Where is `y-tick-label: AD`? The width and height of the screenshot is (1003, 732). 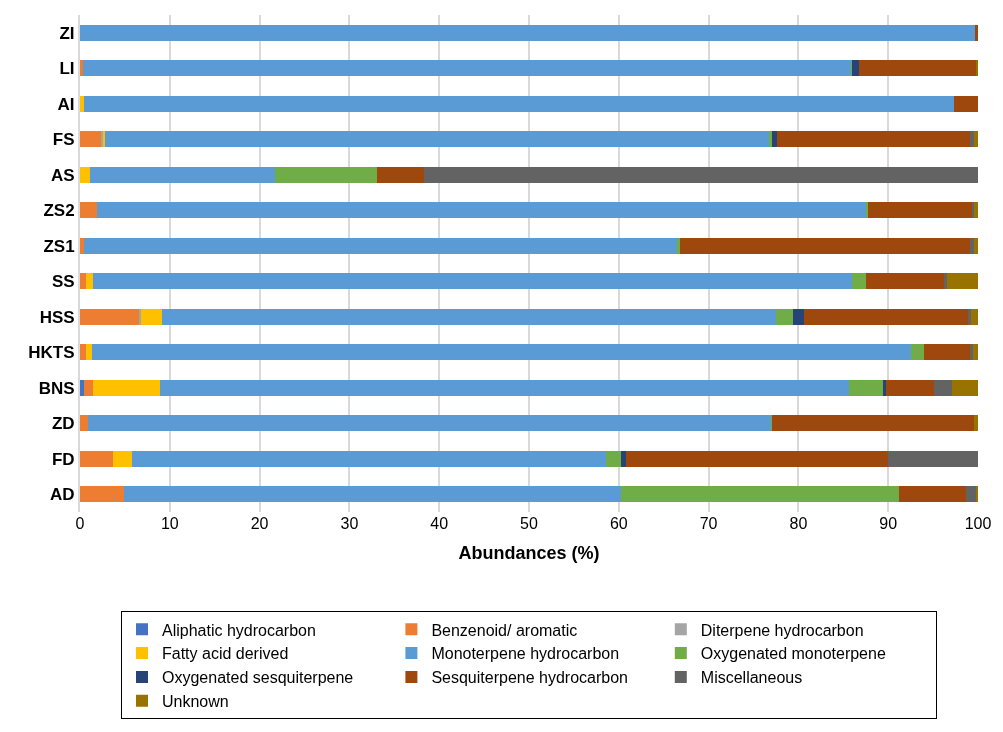
y-tick-label: AD is located at coordinates (62, 495).